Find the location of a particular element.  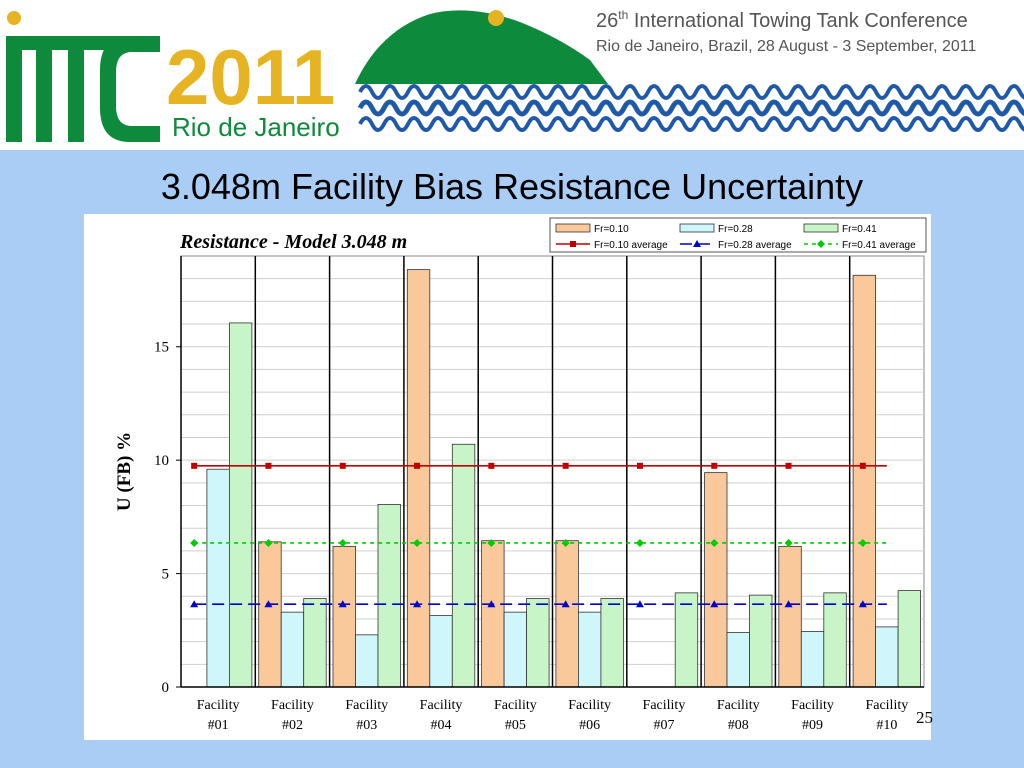

x-tick-label: #10 is located at coordinates (886, 725).